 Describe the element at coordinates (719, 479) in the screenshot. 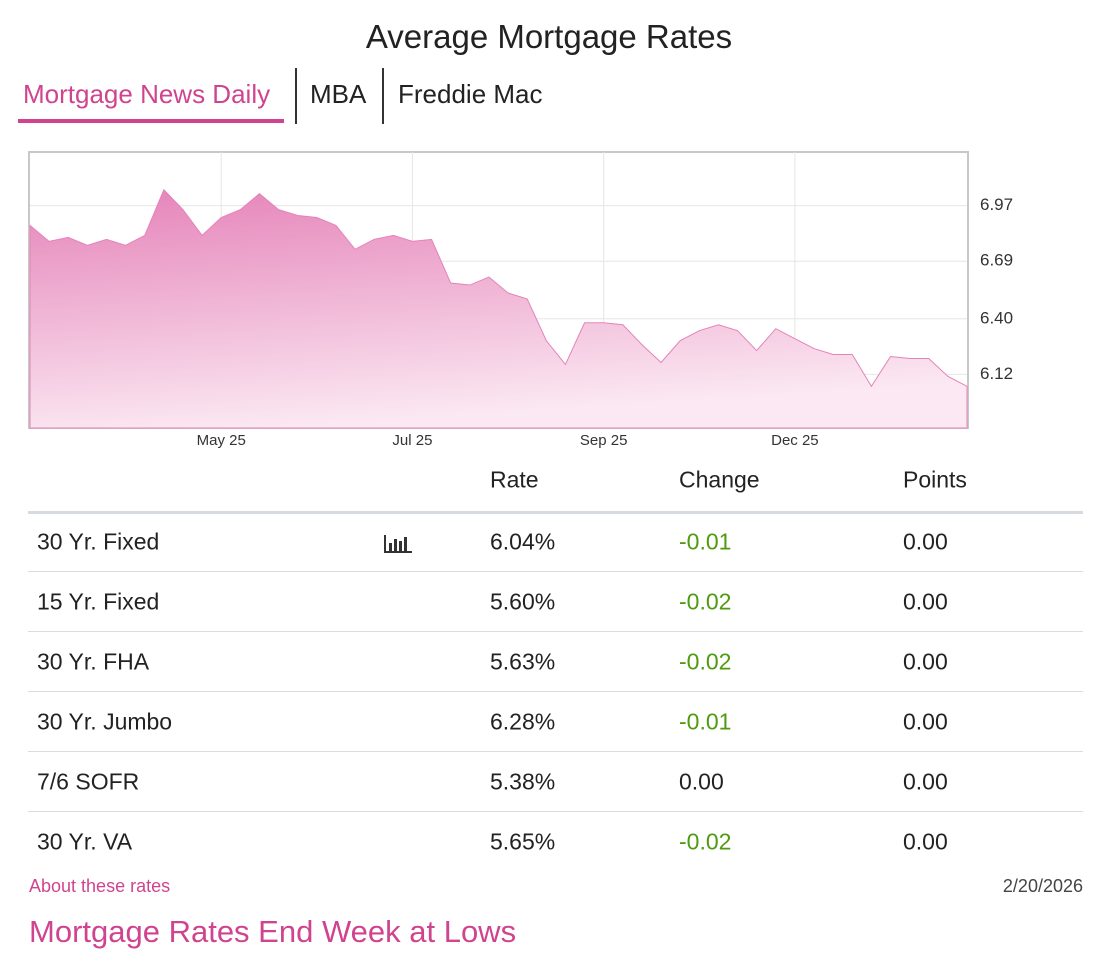

I see `column-header: Change` at that location.